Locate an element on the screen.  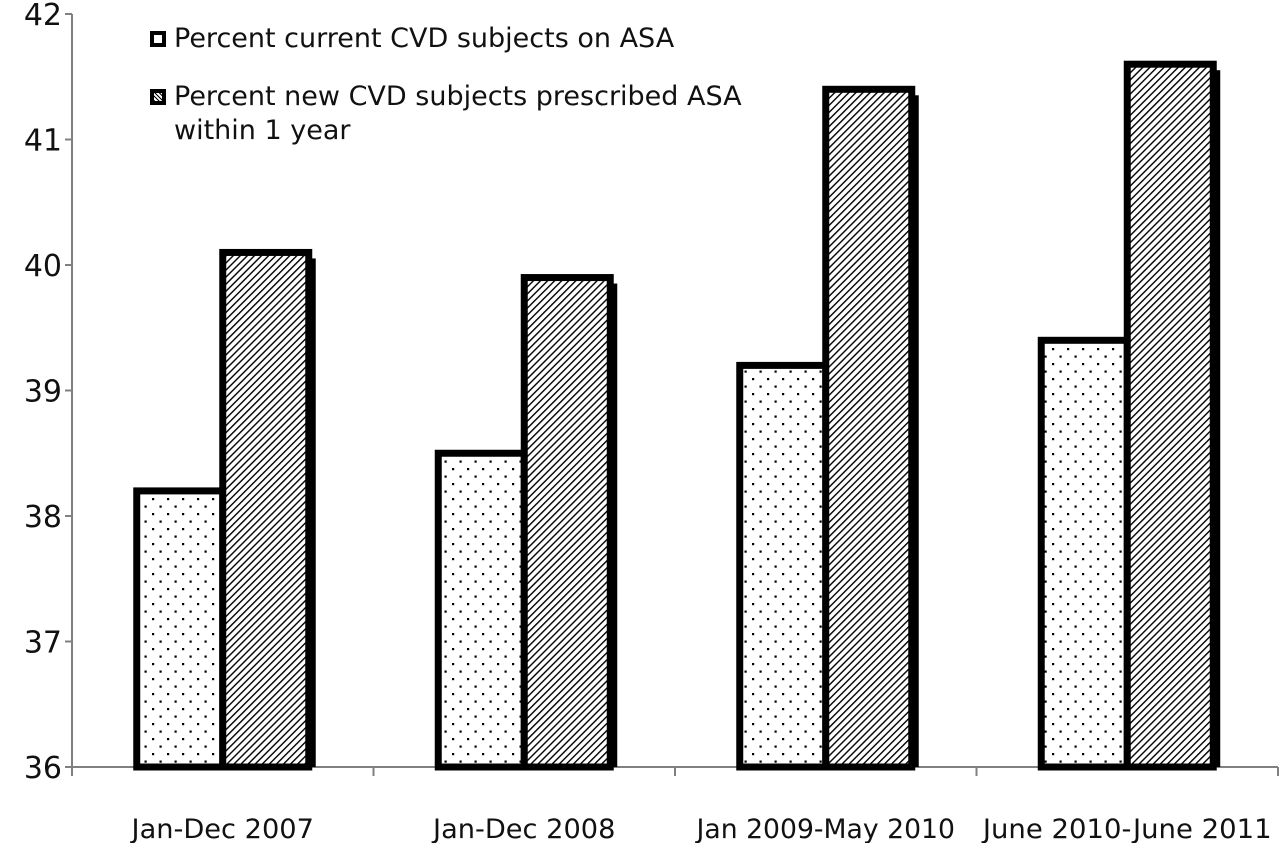
x-tick-label: June 2010-June 2011 is located at coordinates (1126, 828).